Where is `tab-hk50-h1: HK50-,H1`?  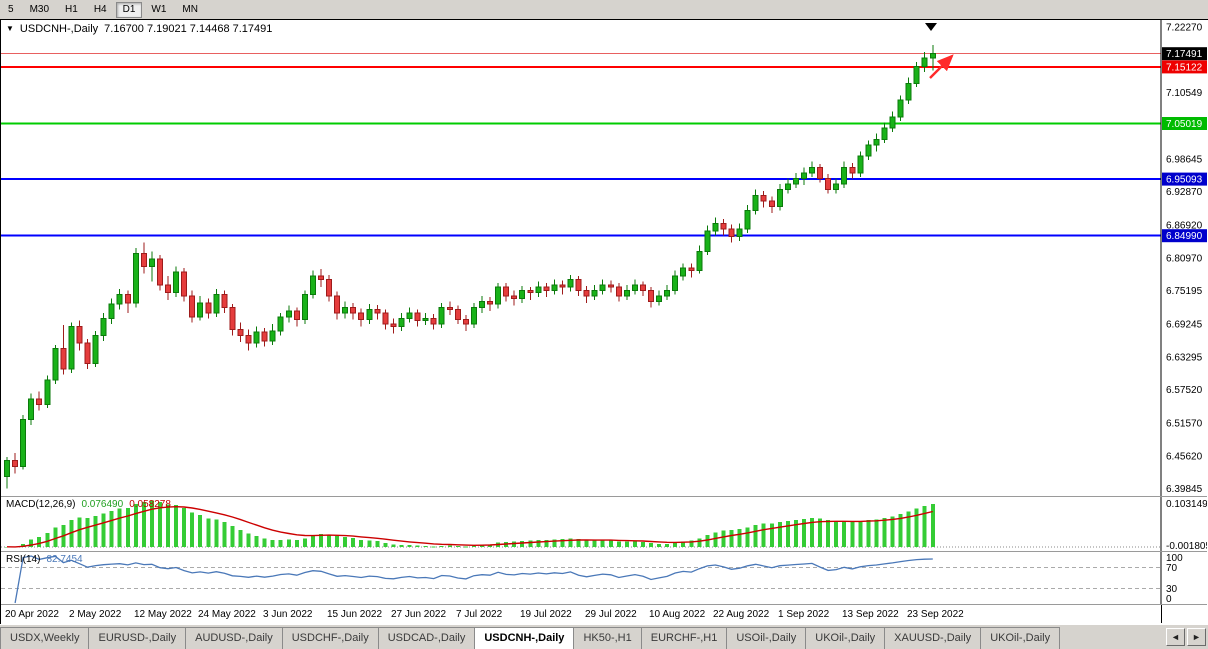
tab-hk50-h1: HK50-,H1 is located at coordinates (607, 638).